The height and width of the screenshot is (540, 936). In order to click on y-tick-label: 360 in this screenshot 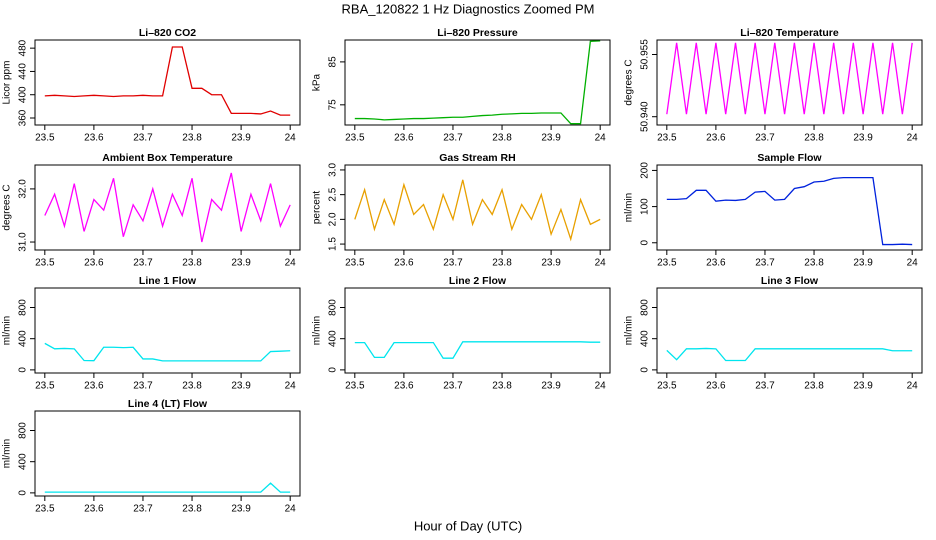, I will do `click(23, 117)`.